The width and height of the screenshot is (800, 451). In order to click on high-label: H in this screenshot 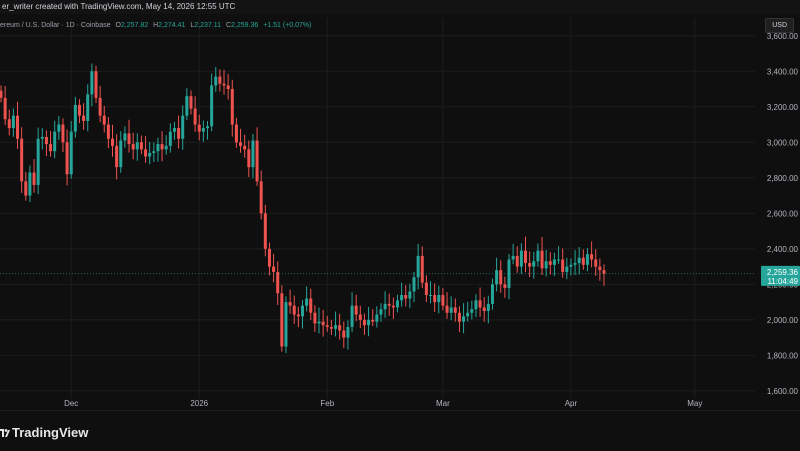, I will do `click(156, 25)`.